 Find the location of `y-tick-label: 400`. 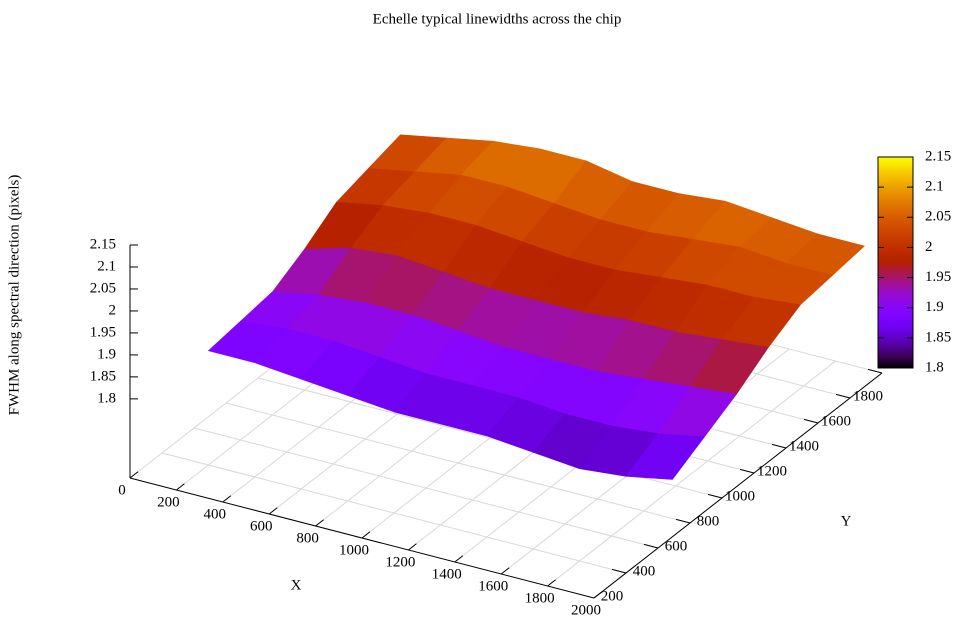

y-tick-label: 400 is located at coordinates (644, 571).